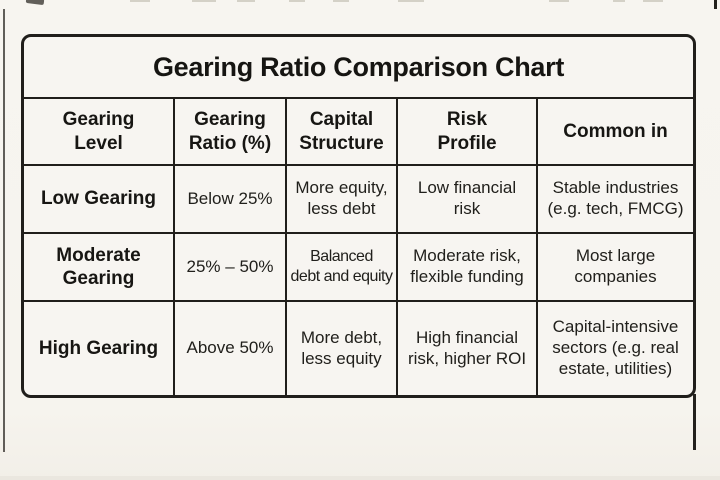 The width and height of the screenshot is (720, 480). What do you see at coordinates (229, 347) in the screenshot?
I see `cell-high-gearing-ratio: Above 50%` at bounding box center [229, 347].